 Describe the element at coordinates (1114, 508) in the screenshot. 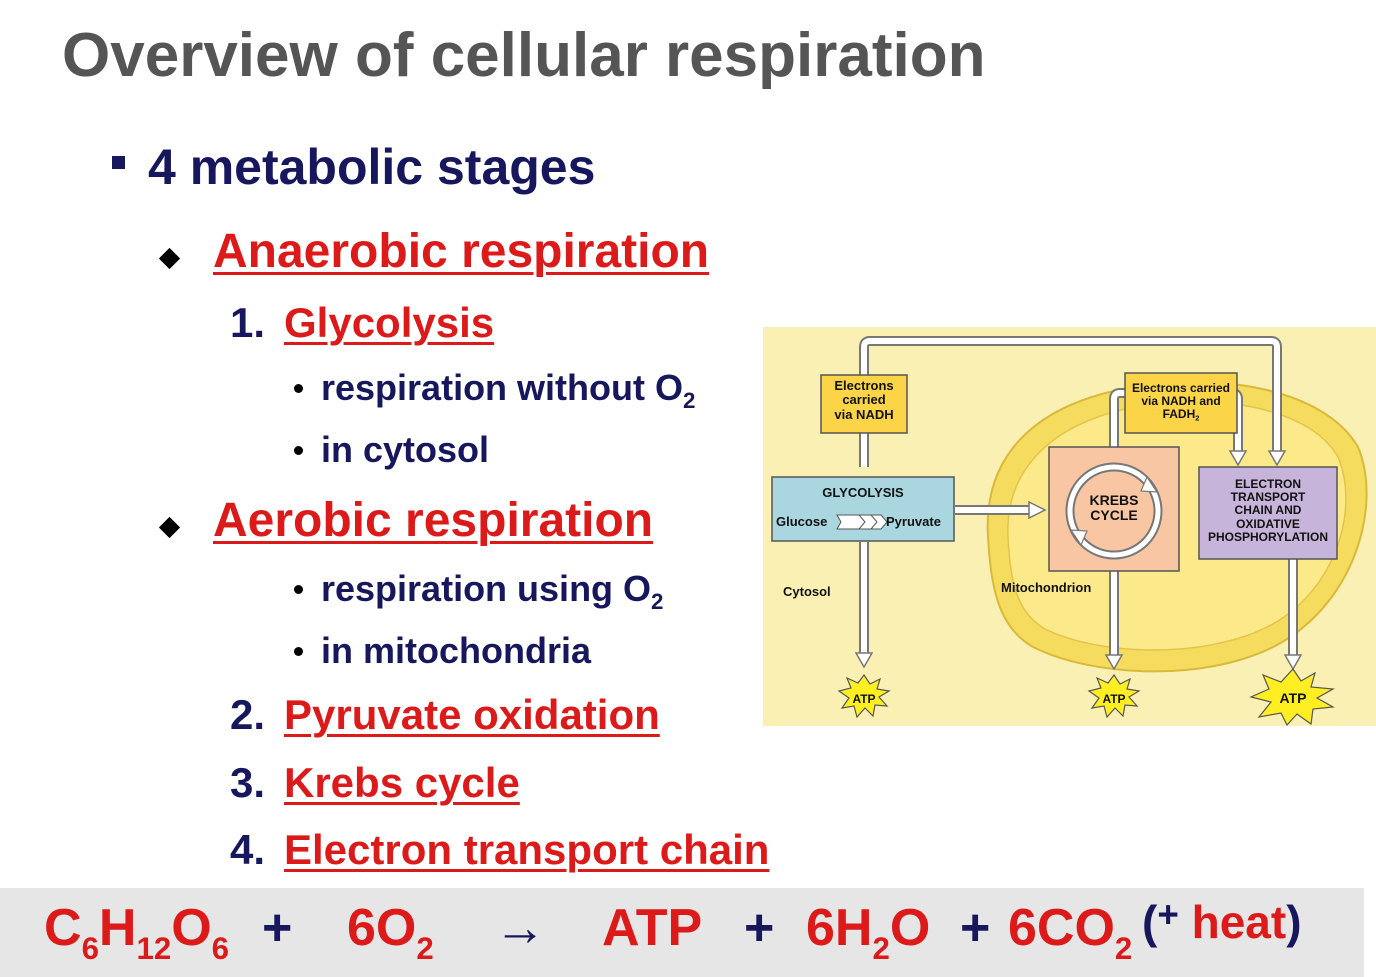

I see `krebs-cycle-label: KREBS CYCLE` at that location.